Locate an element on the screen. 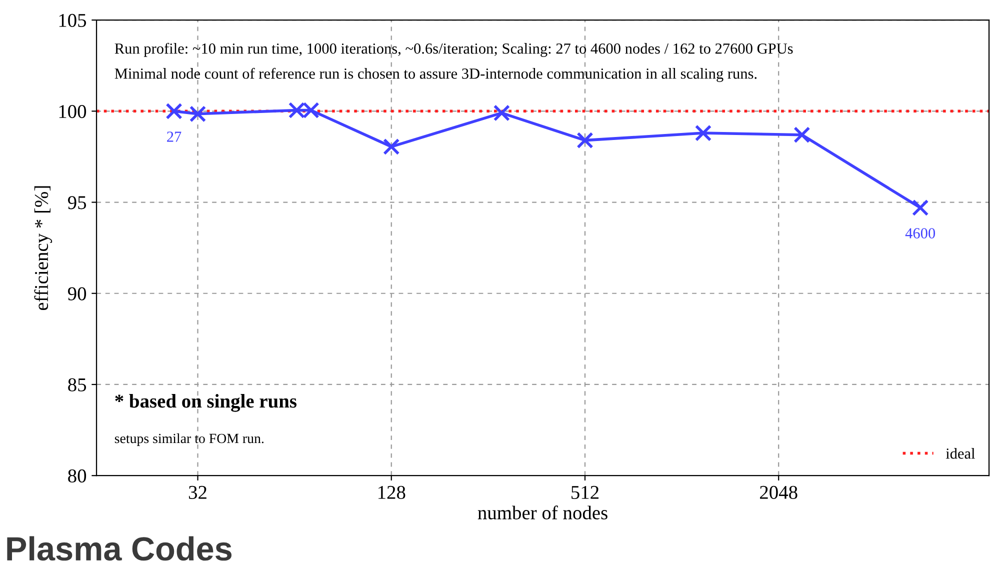 This screenshot has height=573, width=995. x-axis-title: number of nodes is located at coordinates (543, 513).